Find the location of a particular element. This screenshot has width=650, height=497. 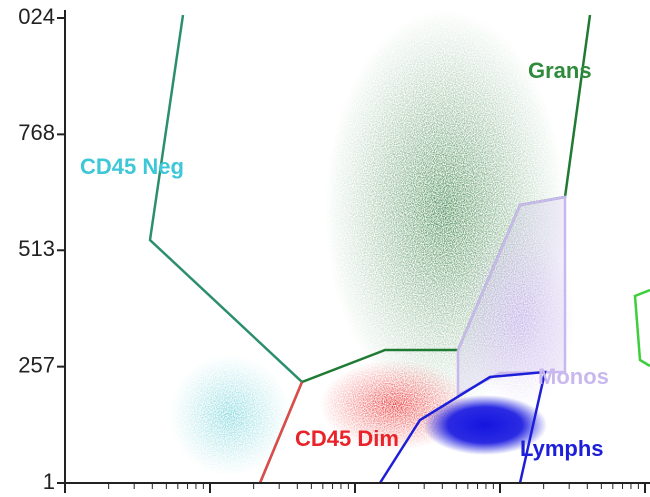

x-minor-ticks is located at coordinates (355, 488).